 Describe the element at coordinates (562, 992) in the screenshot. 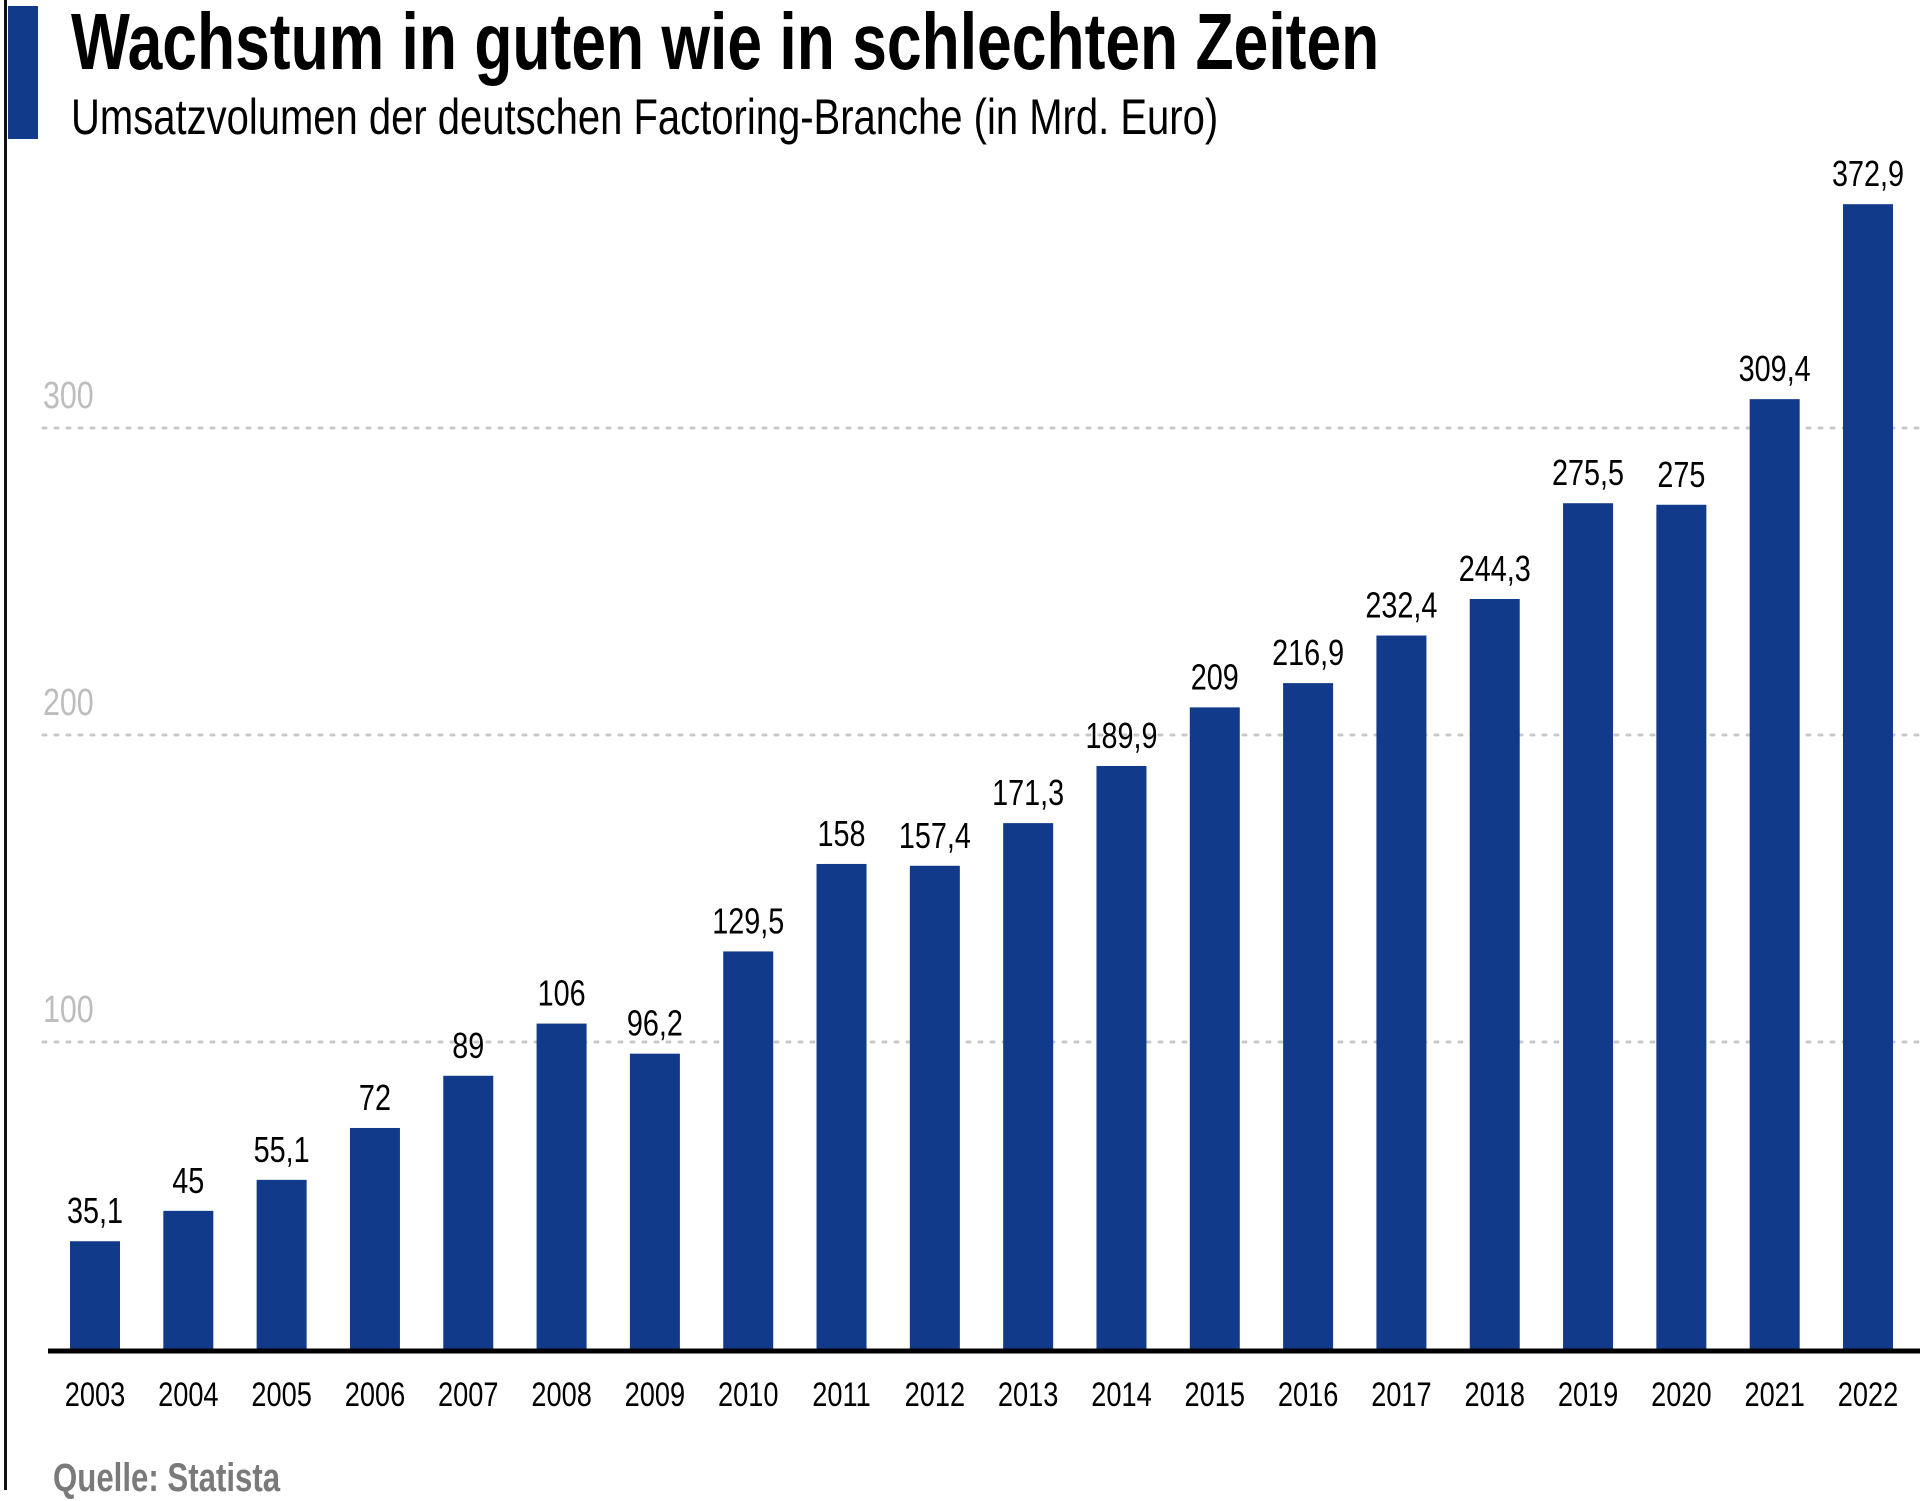

I see `value-label: 106` at that location.